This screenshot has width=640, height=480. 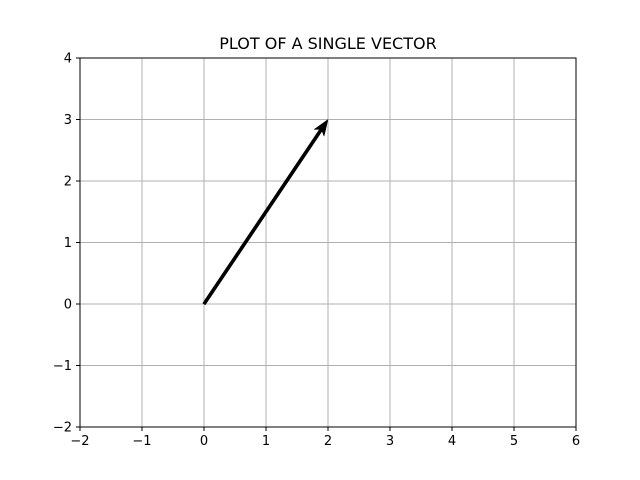 What do you see at coordinates (68, 182) in the screenshot?
I see `y-tick-label: 2` at bounding box center [68, 182].